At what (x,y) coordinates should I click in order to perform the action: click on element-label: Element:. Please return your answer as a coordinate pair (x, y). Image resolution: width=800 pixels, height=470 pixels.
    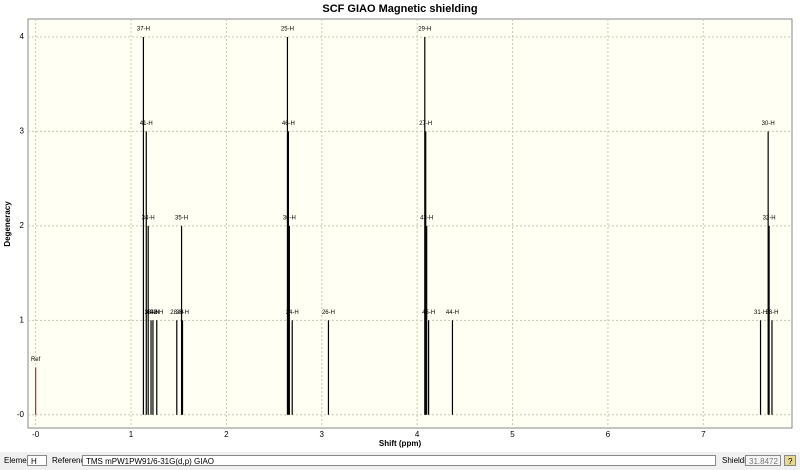
    Looking at the image, I should click on (20, 460).